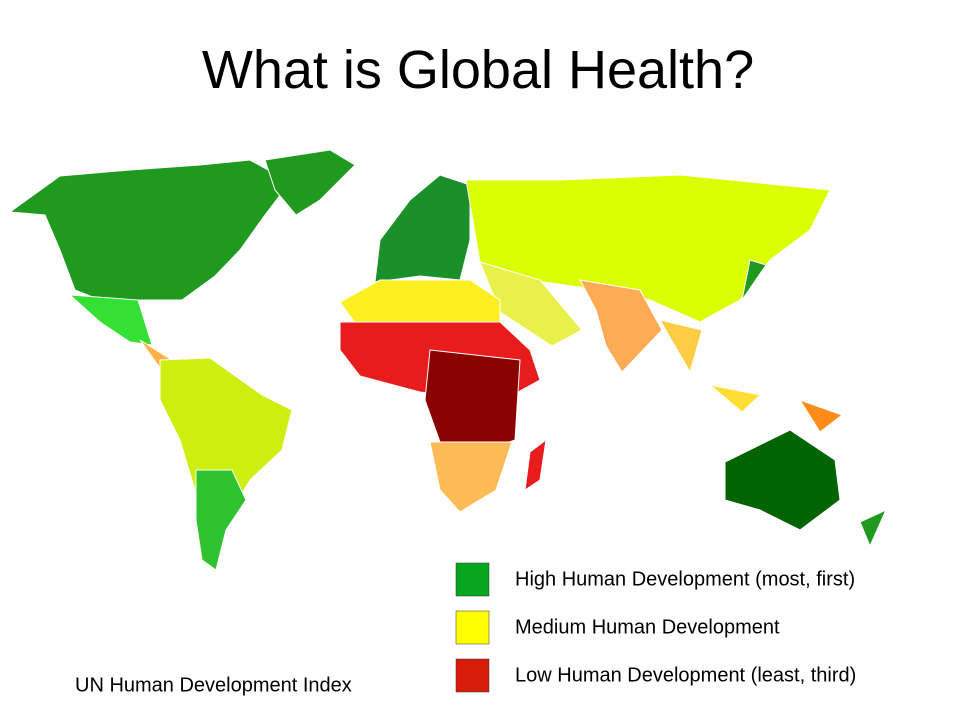 The image size is (960, 720). I want to click on legend-label: High Human Development (most, first), so click(685, 579).